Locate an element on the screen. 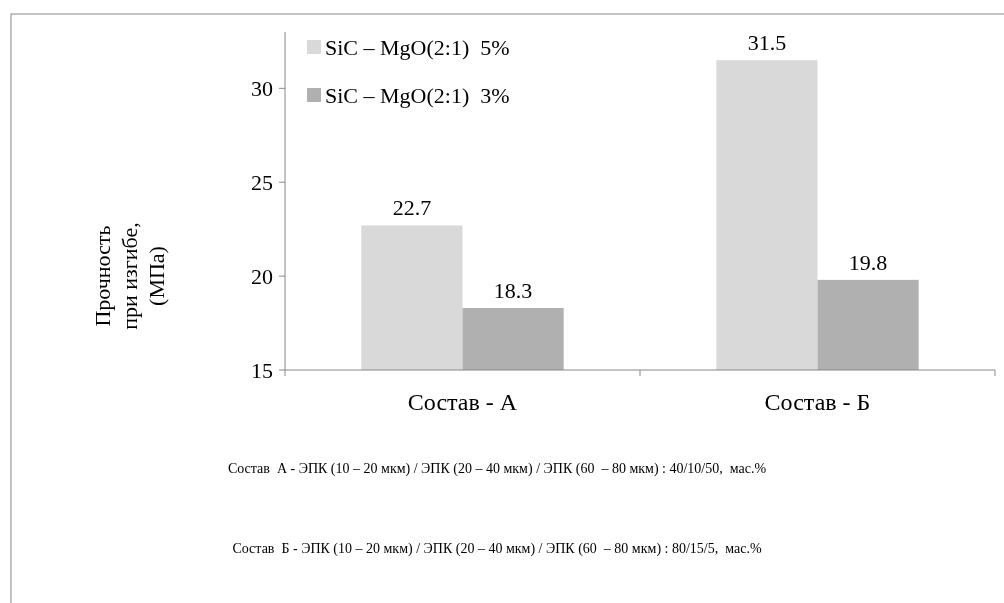  legend-label: SiC – MgO(2:1) 5% is located at coordinates (417, 47).